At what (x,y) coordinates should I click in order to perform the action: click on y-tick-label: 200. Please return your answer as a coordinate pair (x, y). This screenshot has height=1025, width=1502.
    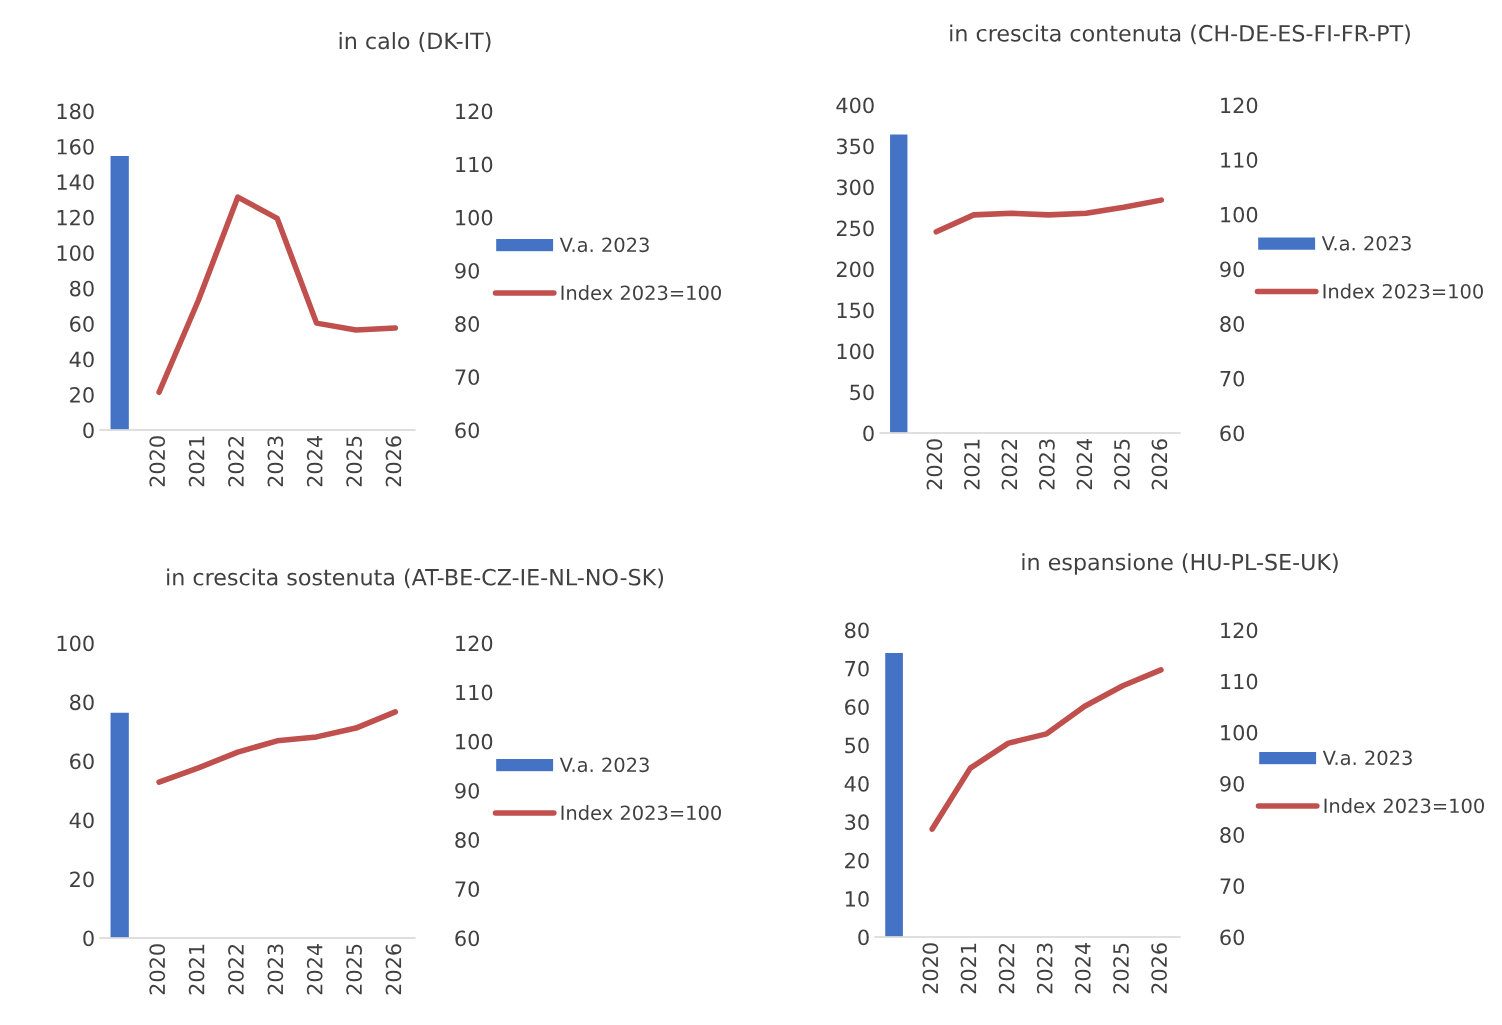
    Looking at the image, I should click on (855, 269).